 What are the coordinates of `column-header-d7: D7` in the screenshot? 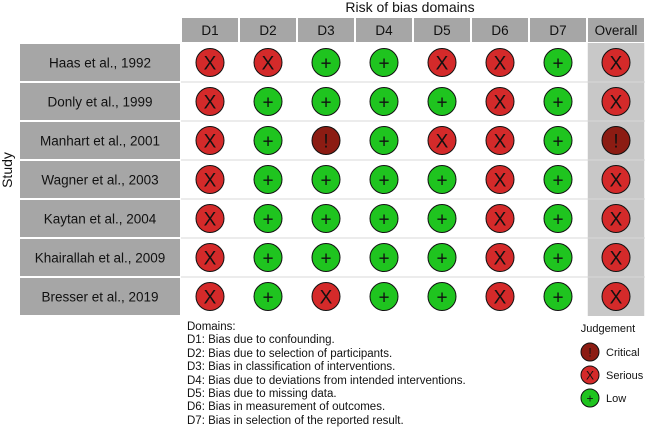 It's located at (557, 30).